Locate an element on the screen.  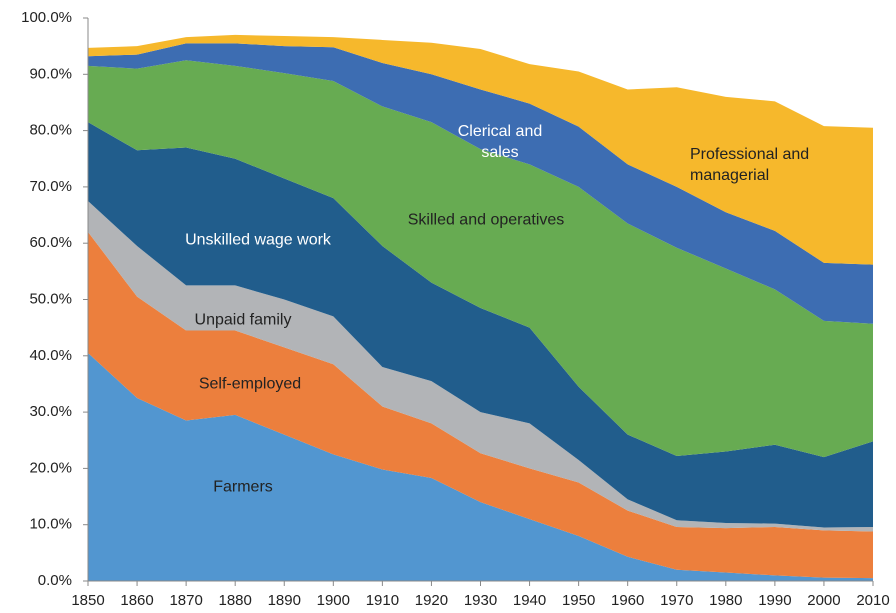
x-tick-label: 1870 is located at coordinates (185, 600).